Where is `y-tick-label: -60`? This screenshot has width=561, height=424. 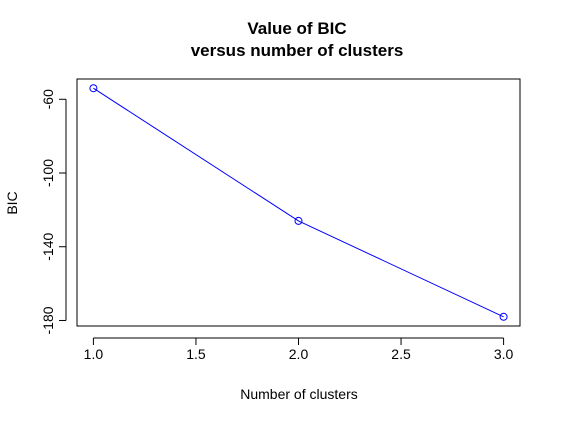
y-tick-label: -60 is located at coordinates (48, 99).